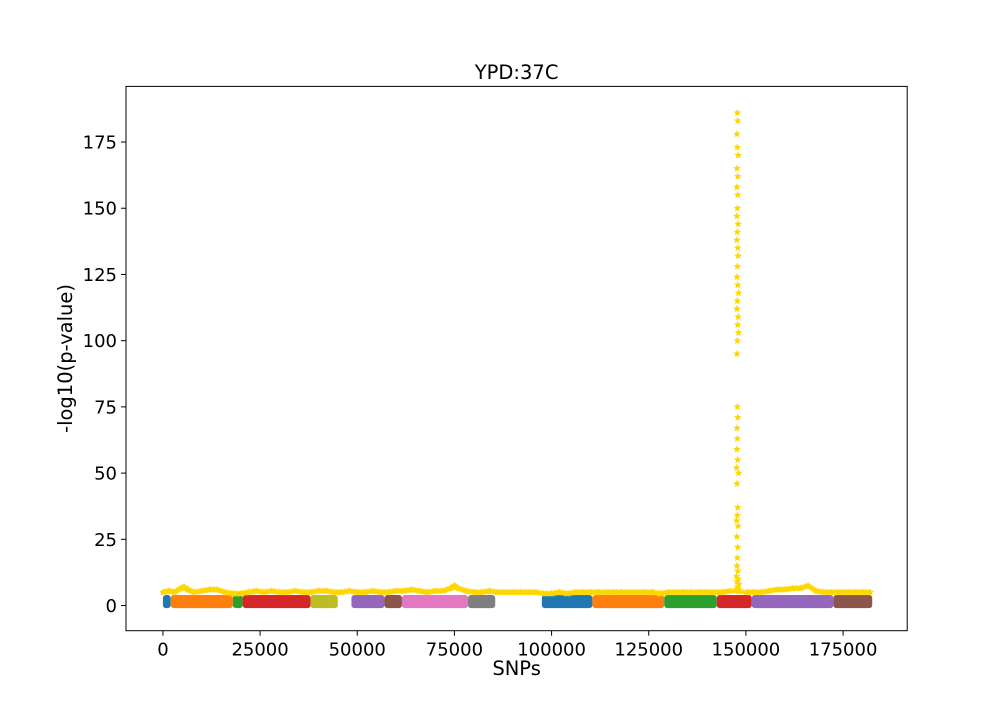  I want to click on x-axis-ticks: 0 25000 50000 75000 100000 125000 150000 175000, so click(517, 645).